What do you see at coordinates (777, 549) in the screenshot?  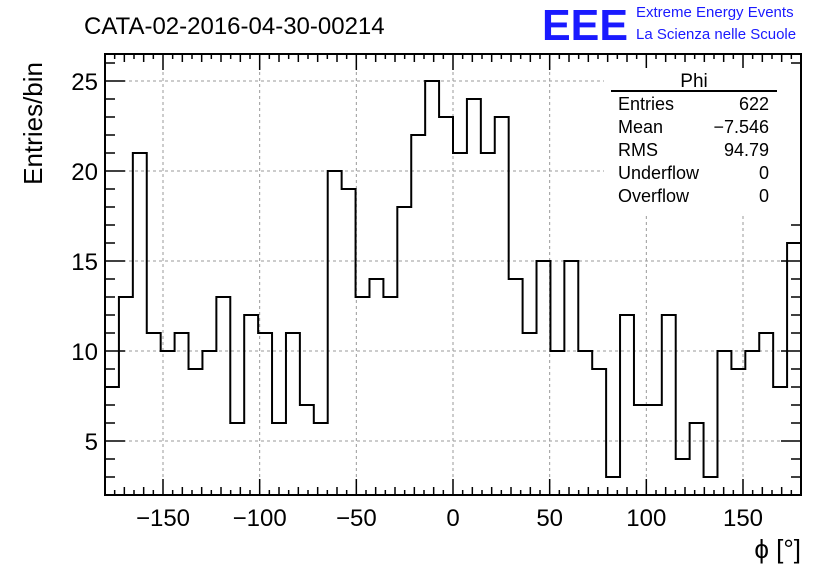 I see `x-axis-label: ϕ [°]` at bounding box center [777, 549].